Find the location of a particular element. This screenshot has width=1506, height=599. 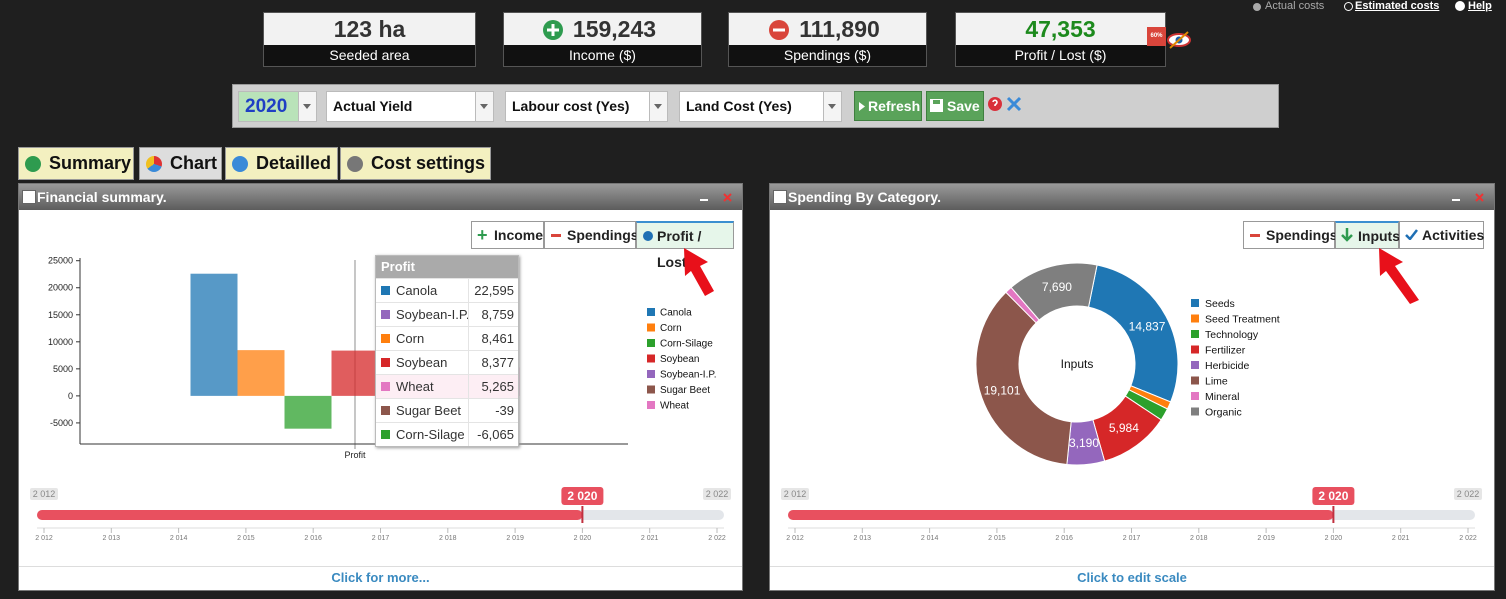

plus-icon is located at coordinates (553, 30).